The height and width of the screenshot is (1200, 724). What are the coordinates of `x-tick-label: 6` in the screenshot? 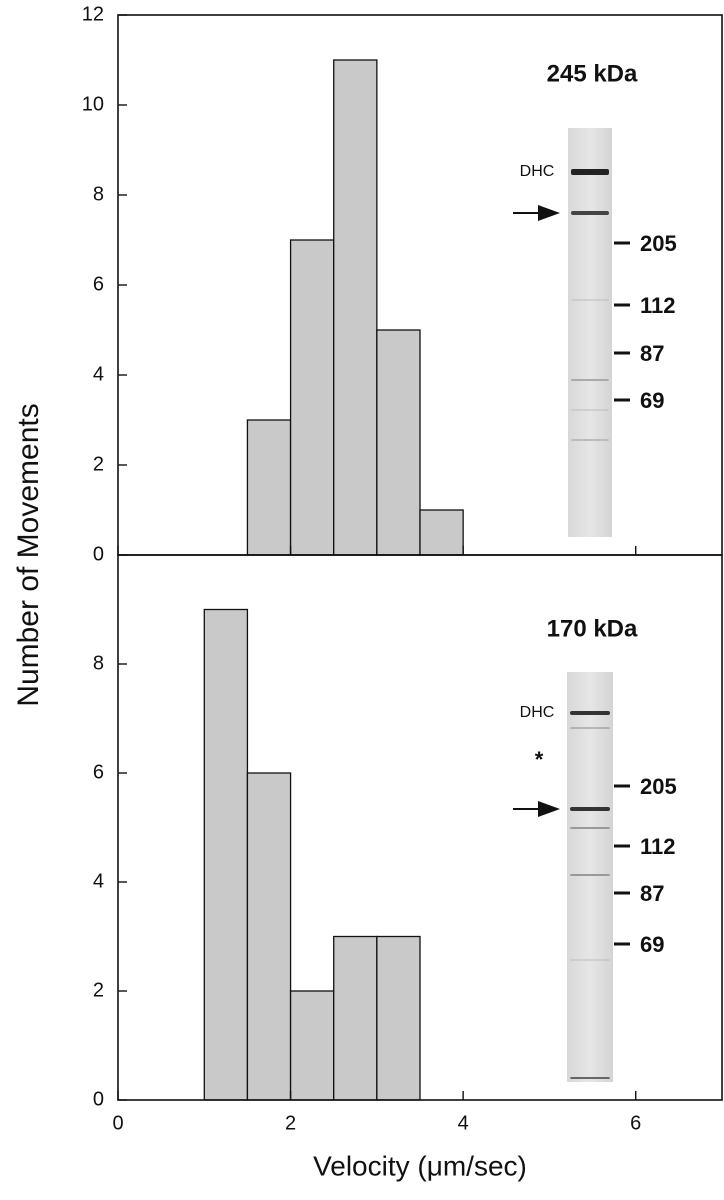 It's located at (635, 1123).